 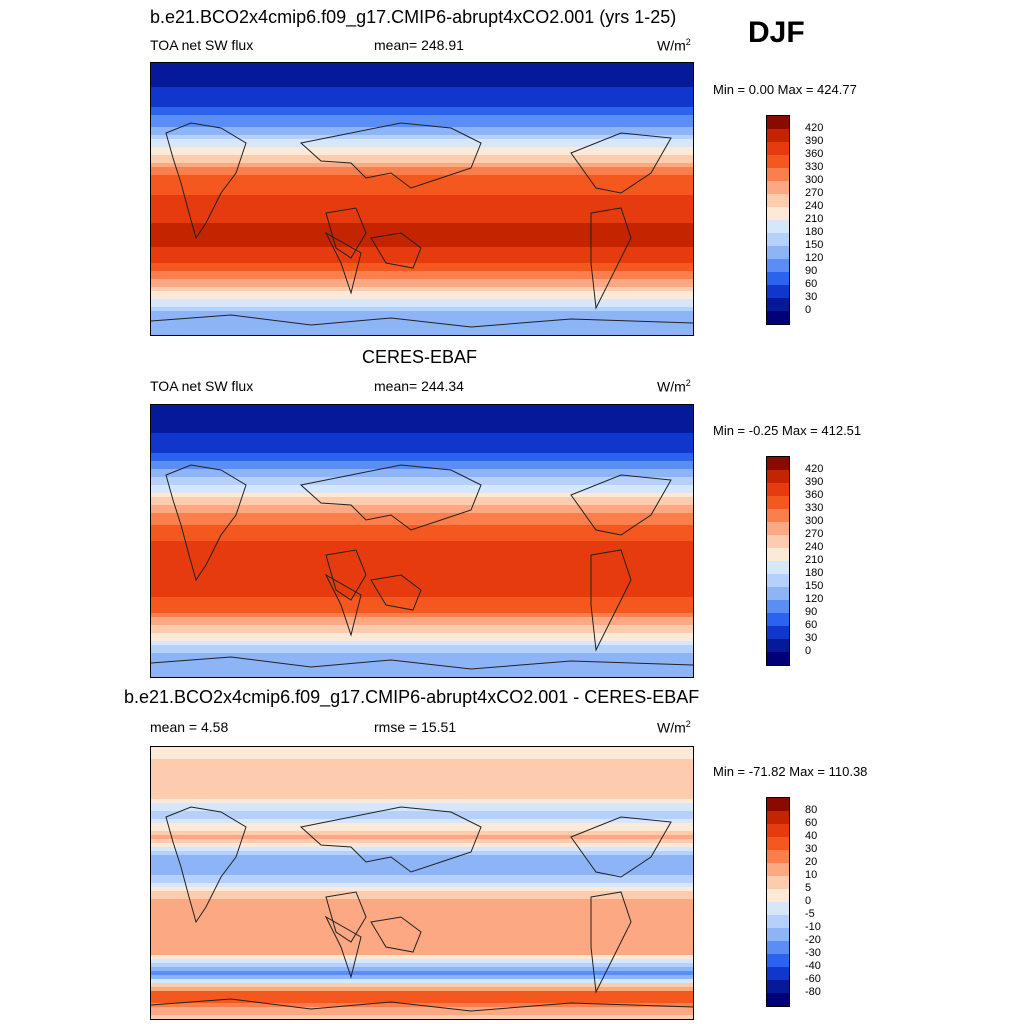 What do you see at coordinates (814, 245) in the screenshot?
I see `colorbar-tick-label: 150` at bounding box center [814, 245].